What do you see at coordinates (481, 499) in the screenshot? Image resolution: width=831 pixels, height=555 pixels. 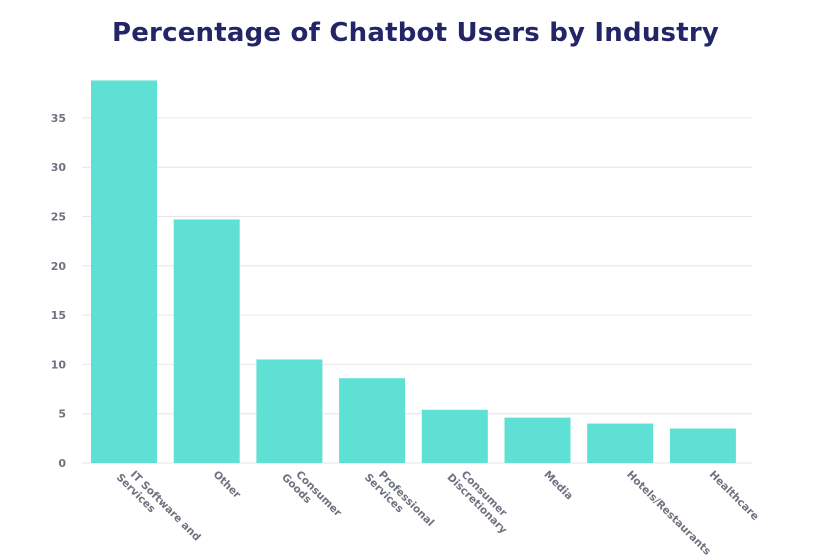 I see `x-tick-label: ConsumerDiscretionary` at bounding box center [481, 499].